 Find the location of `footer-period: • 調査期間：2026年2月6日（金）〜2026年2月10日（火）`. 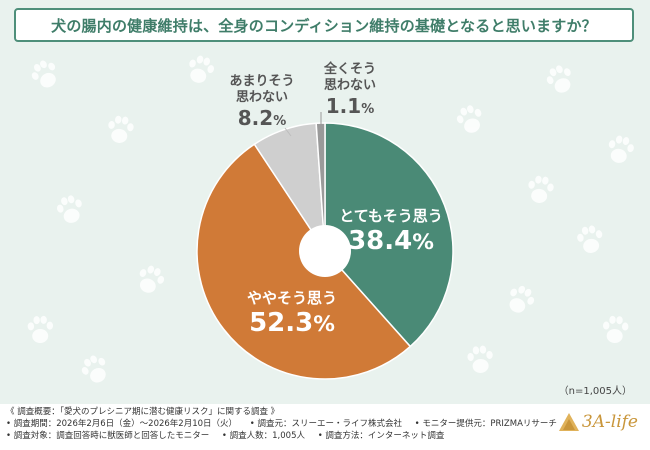

footer-period: • 調査期間：2026年2月6日（金）〜2026年2月10日（火） is located at coordinates (122, 424).